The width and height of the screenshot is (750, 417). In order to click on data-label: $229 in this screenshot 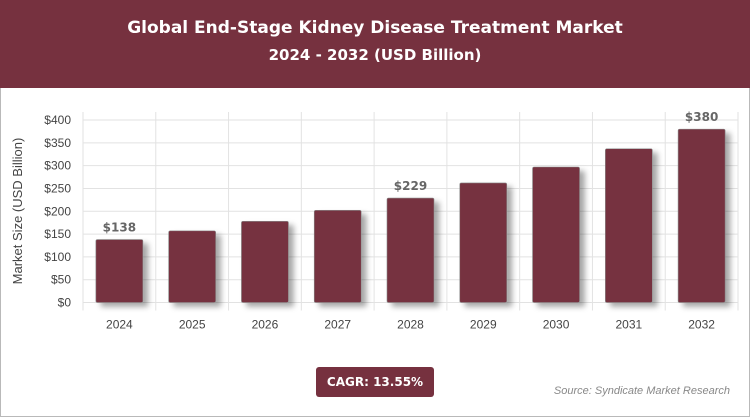, I will do `click(410, 186)`.